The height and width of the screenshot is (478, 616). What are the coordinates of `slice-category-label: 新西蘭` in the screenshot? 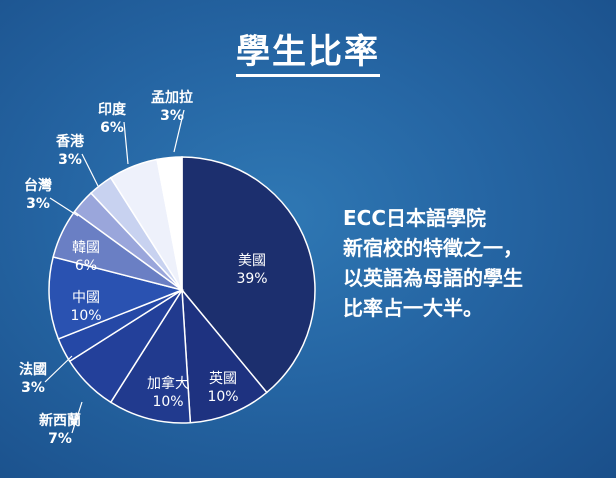 It's located at (60, 420).